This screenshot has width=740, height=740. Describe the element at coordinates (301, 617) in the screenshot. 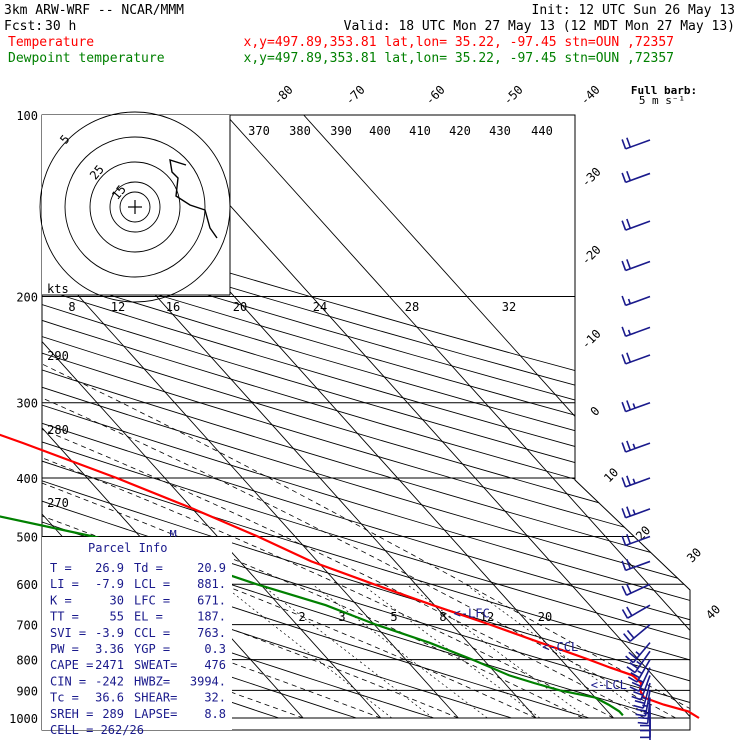

I see `mixing-ratio-label: 2` at that location.